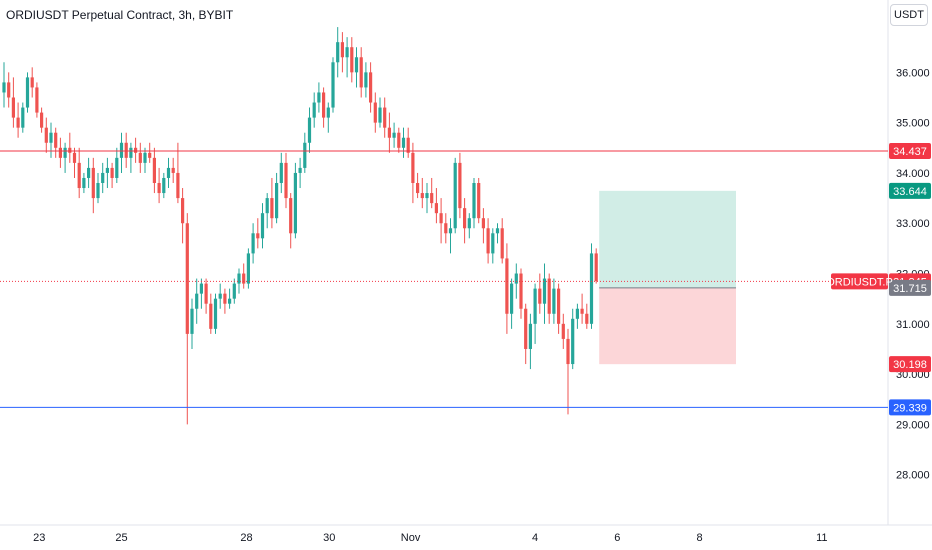 The height and width of the screenshot is (550, 932). I want to click on stop-price-badge, so click(910, 364).